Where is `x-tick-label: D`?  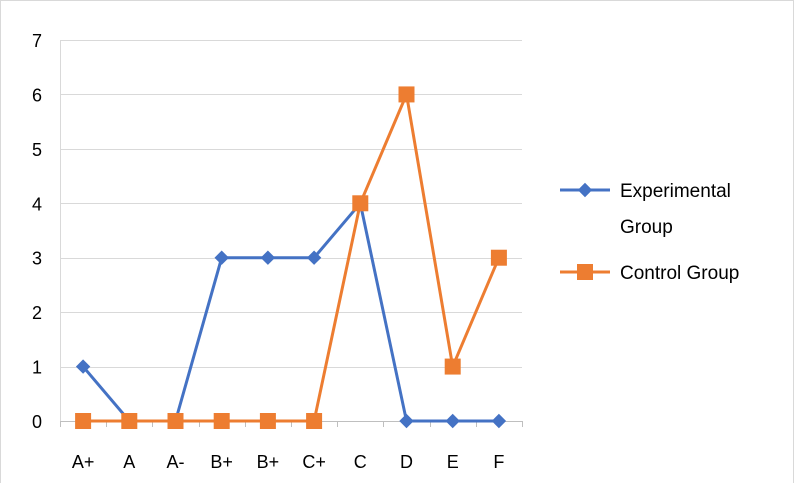
x-tick-label: D is located at coordinates (406, 462).